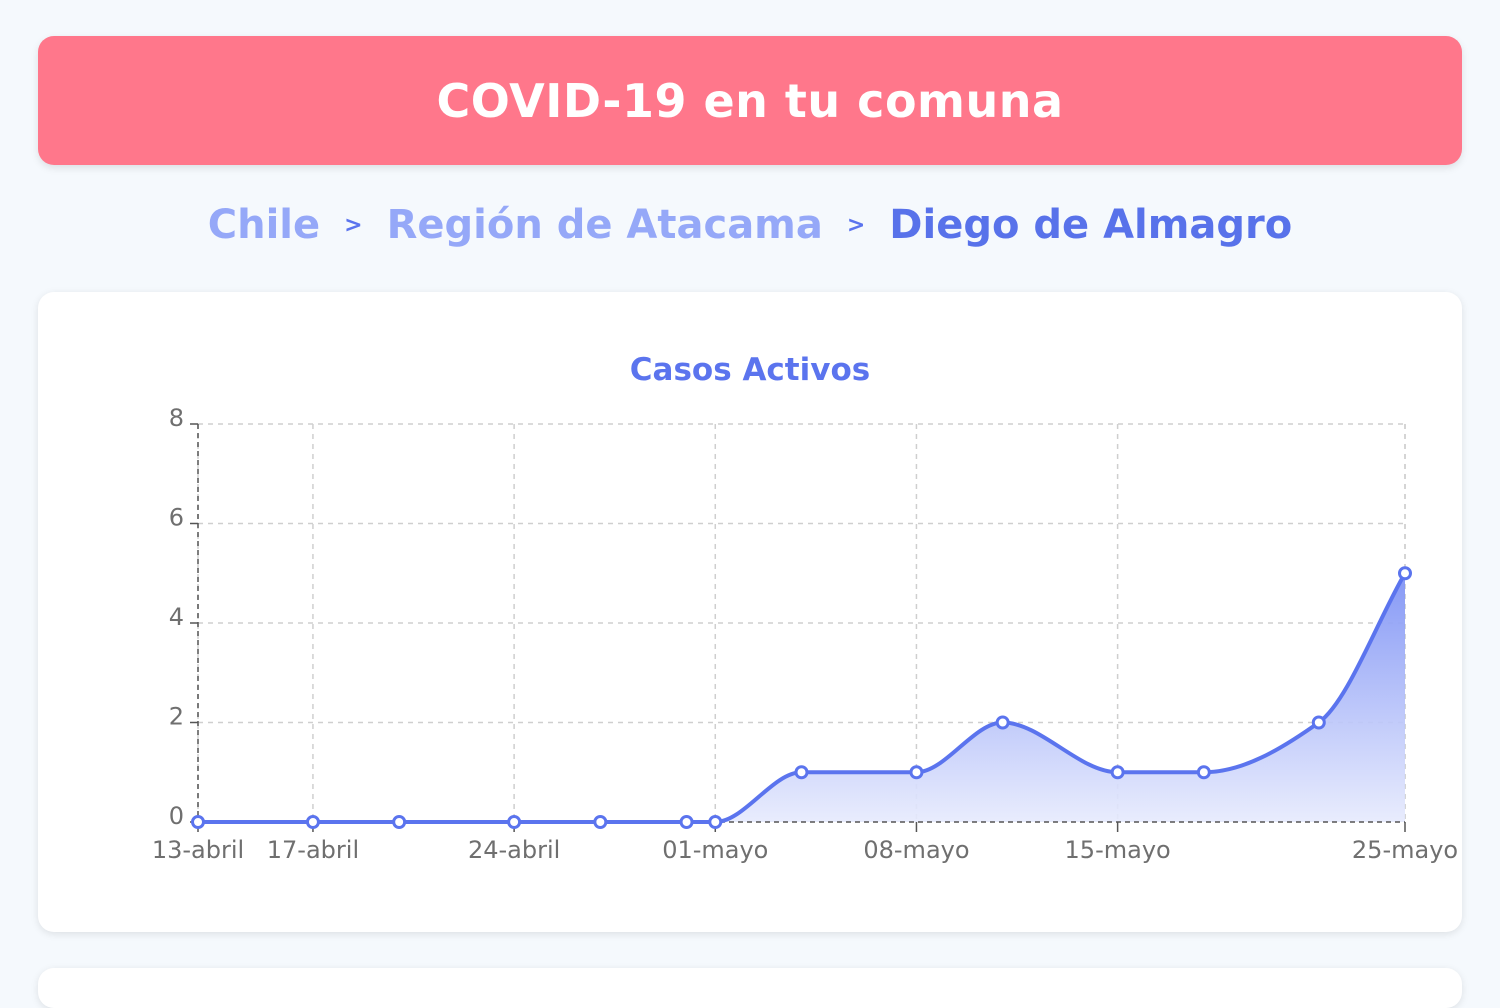  What do you see at coordinates (715, 850) in the screenshot?
I see `x-tick-label: 01-mayo` at bounding box center [715, 850].